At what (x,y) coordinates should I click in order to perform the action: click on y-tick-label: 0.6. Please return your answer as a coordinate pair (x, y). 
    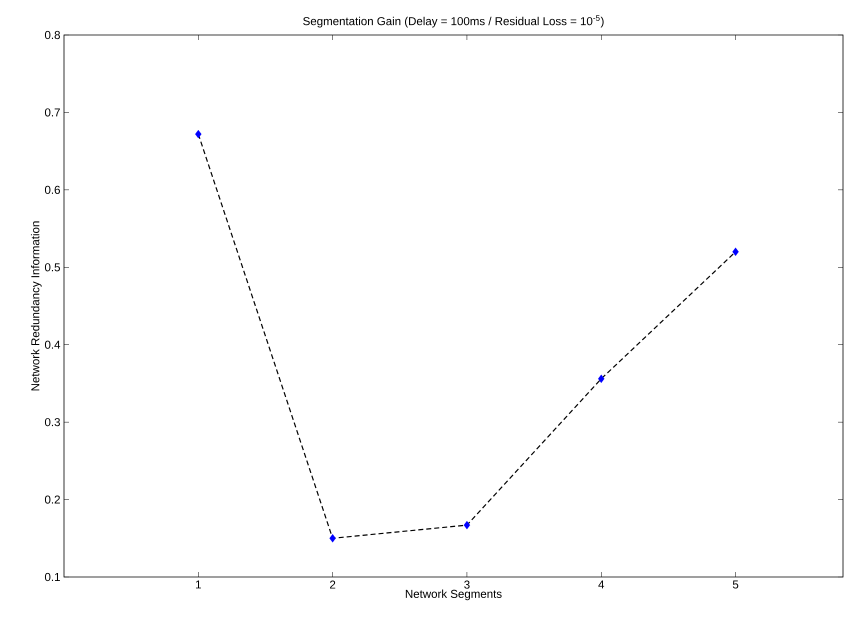
    Looking at the image, I should click on (52, 190).